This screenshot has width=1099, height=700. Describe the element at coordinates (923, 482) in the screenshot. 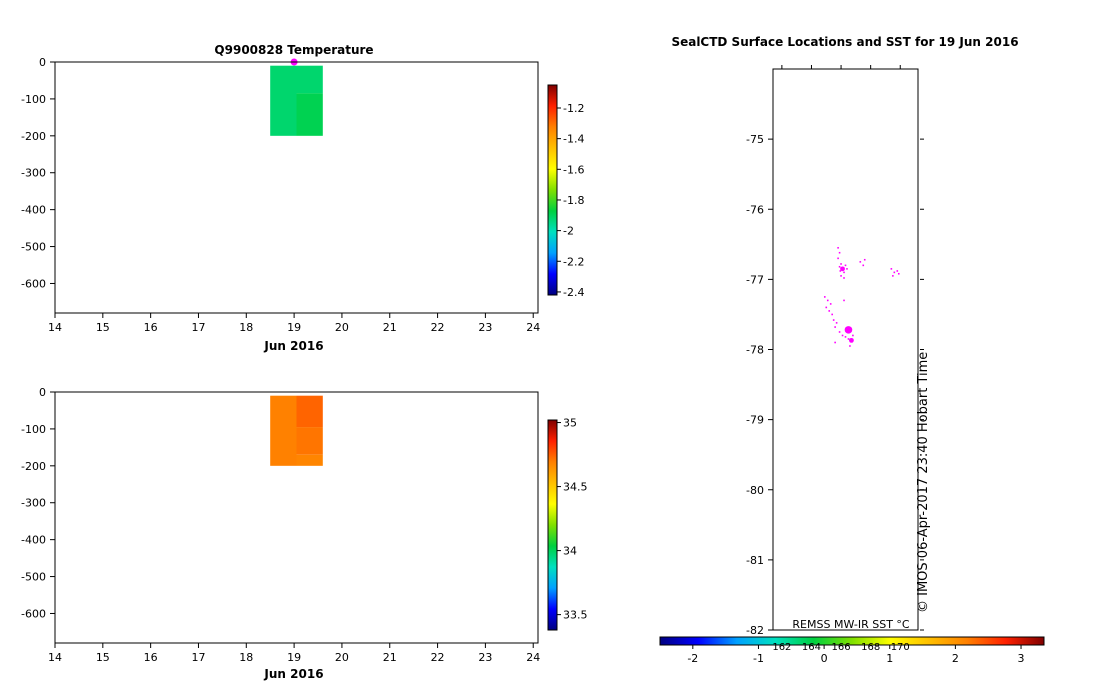

I see `copyright-annotation: © IMOS 06-Apr-2017 23:40 Hobart Time` at that location.